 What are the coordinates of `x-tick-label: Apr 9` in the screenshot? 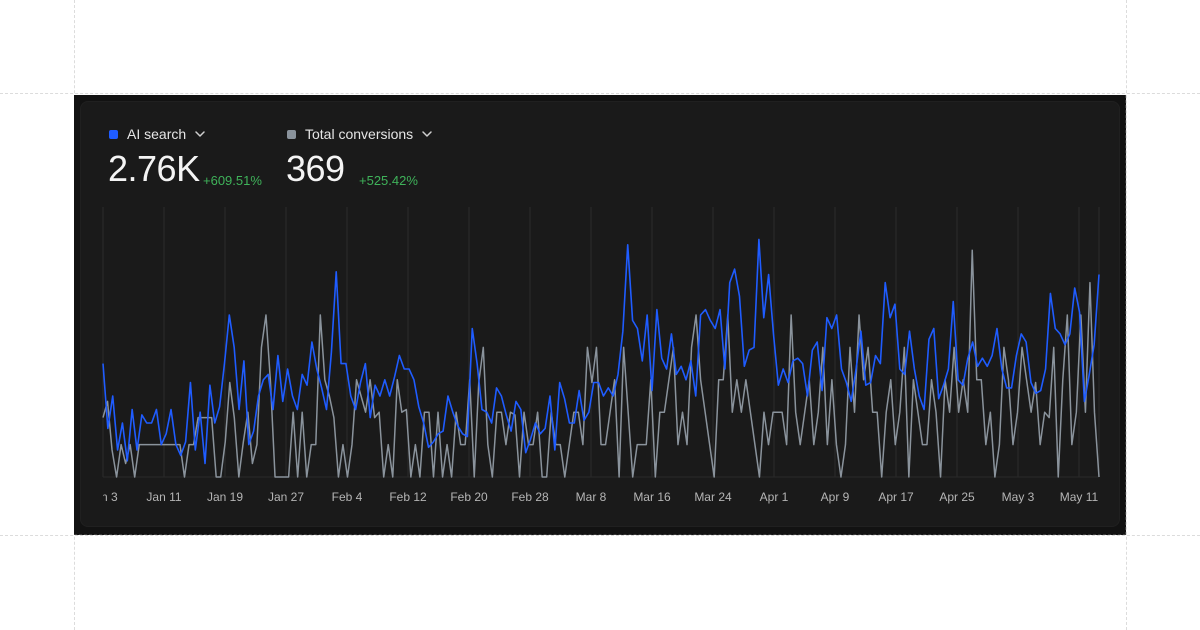 It's located at (835, 497).